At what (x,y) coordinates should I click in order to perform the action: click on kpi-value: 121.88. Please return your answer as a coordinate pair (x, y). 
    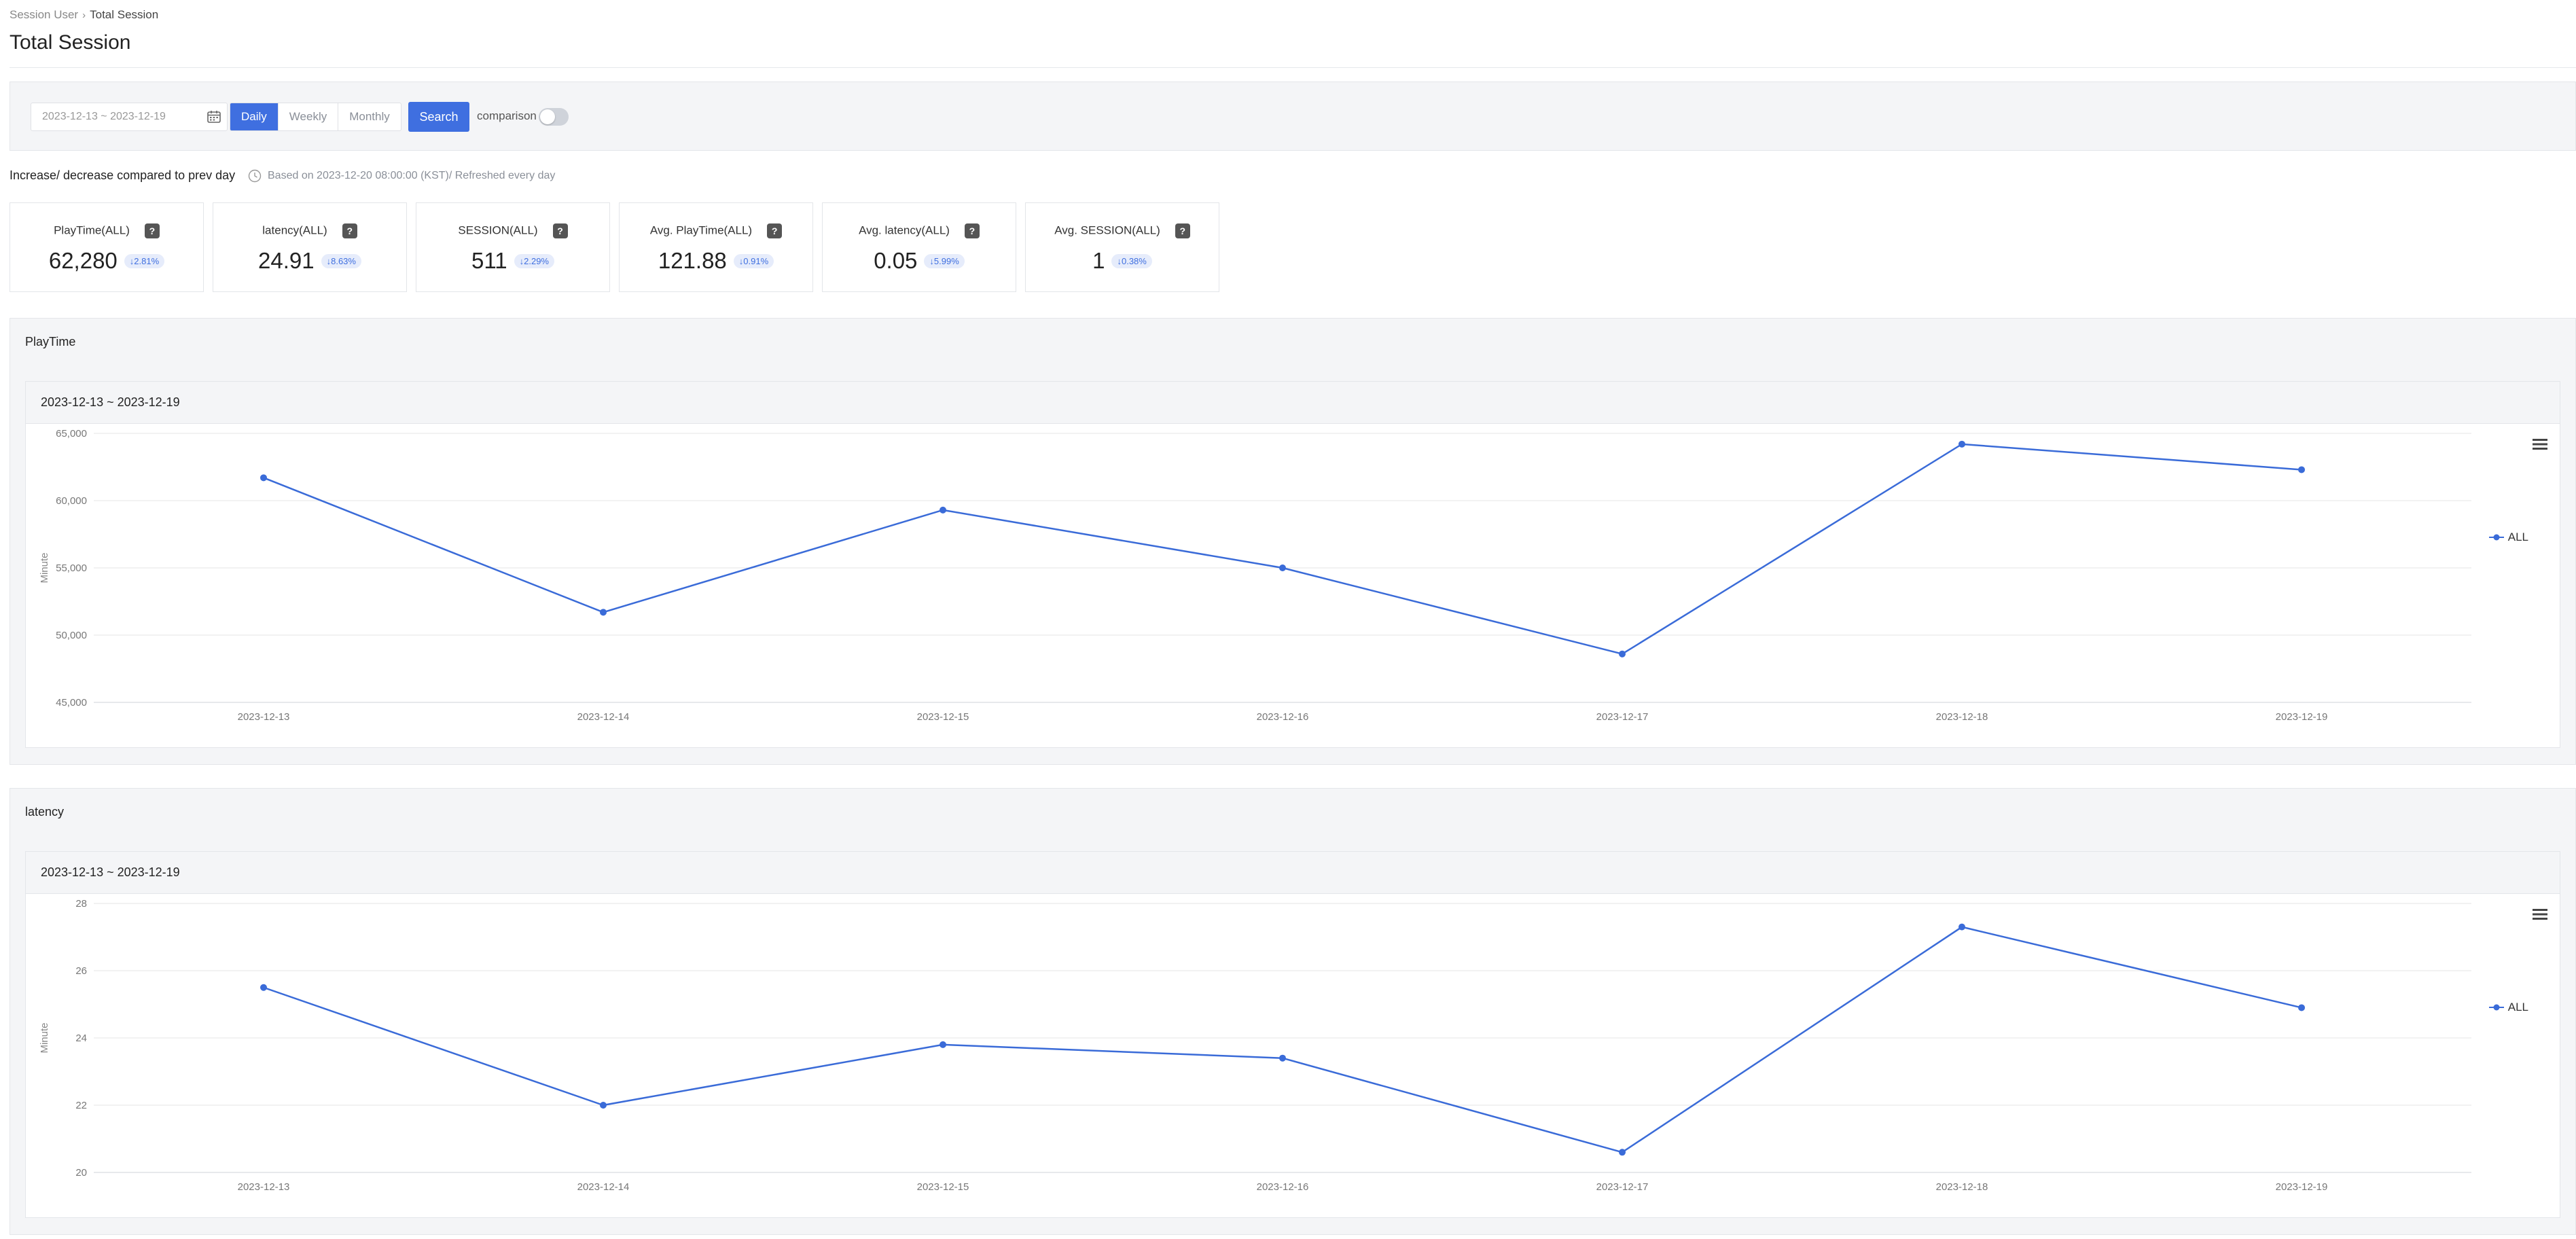
    Looking at the image, I should click on (692, 260).